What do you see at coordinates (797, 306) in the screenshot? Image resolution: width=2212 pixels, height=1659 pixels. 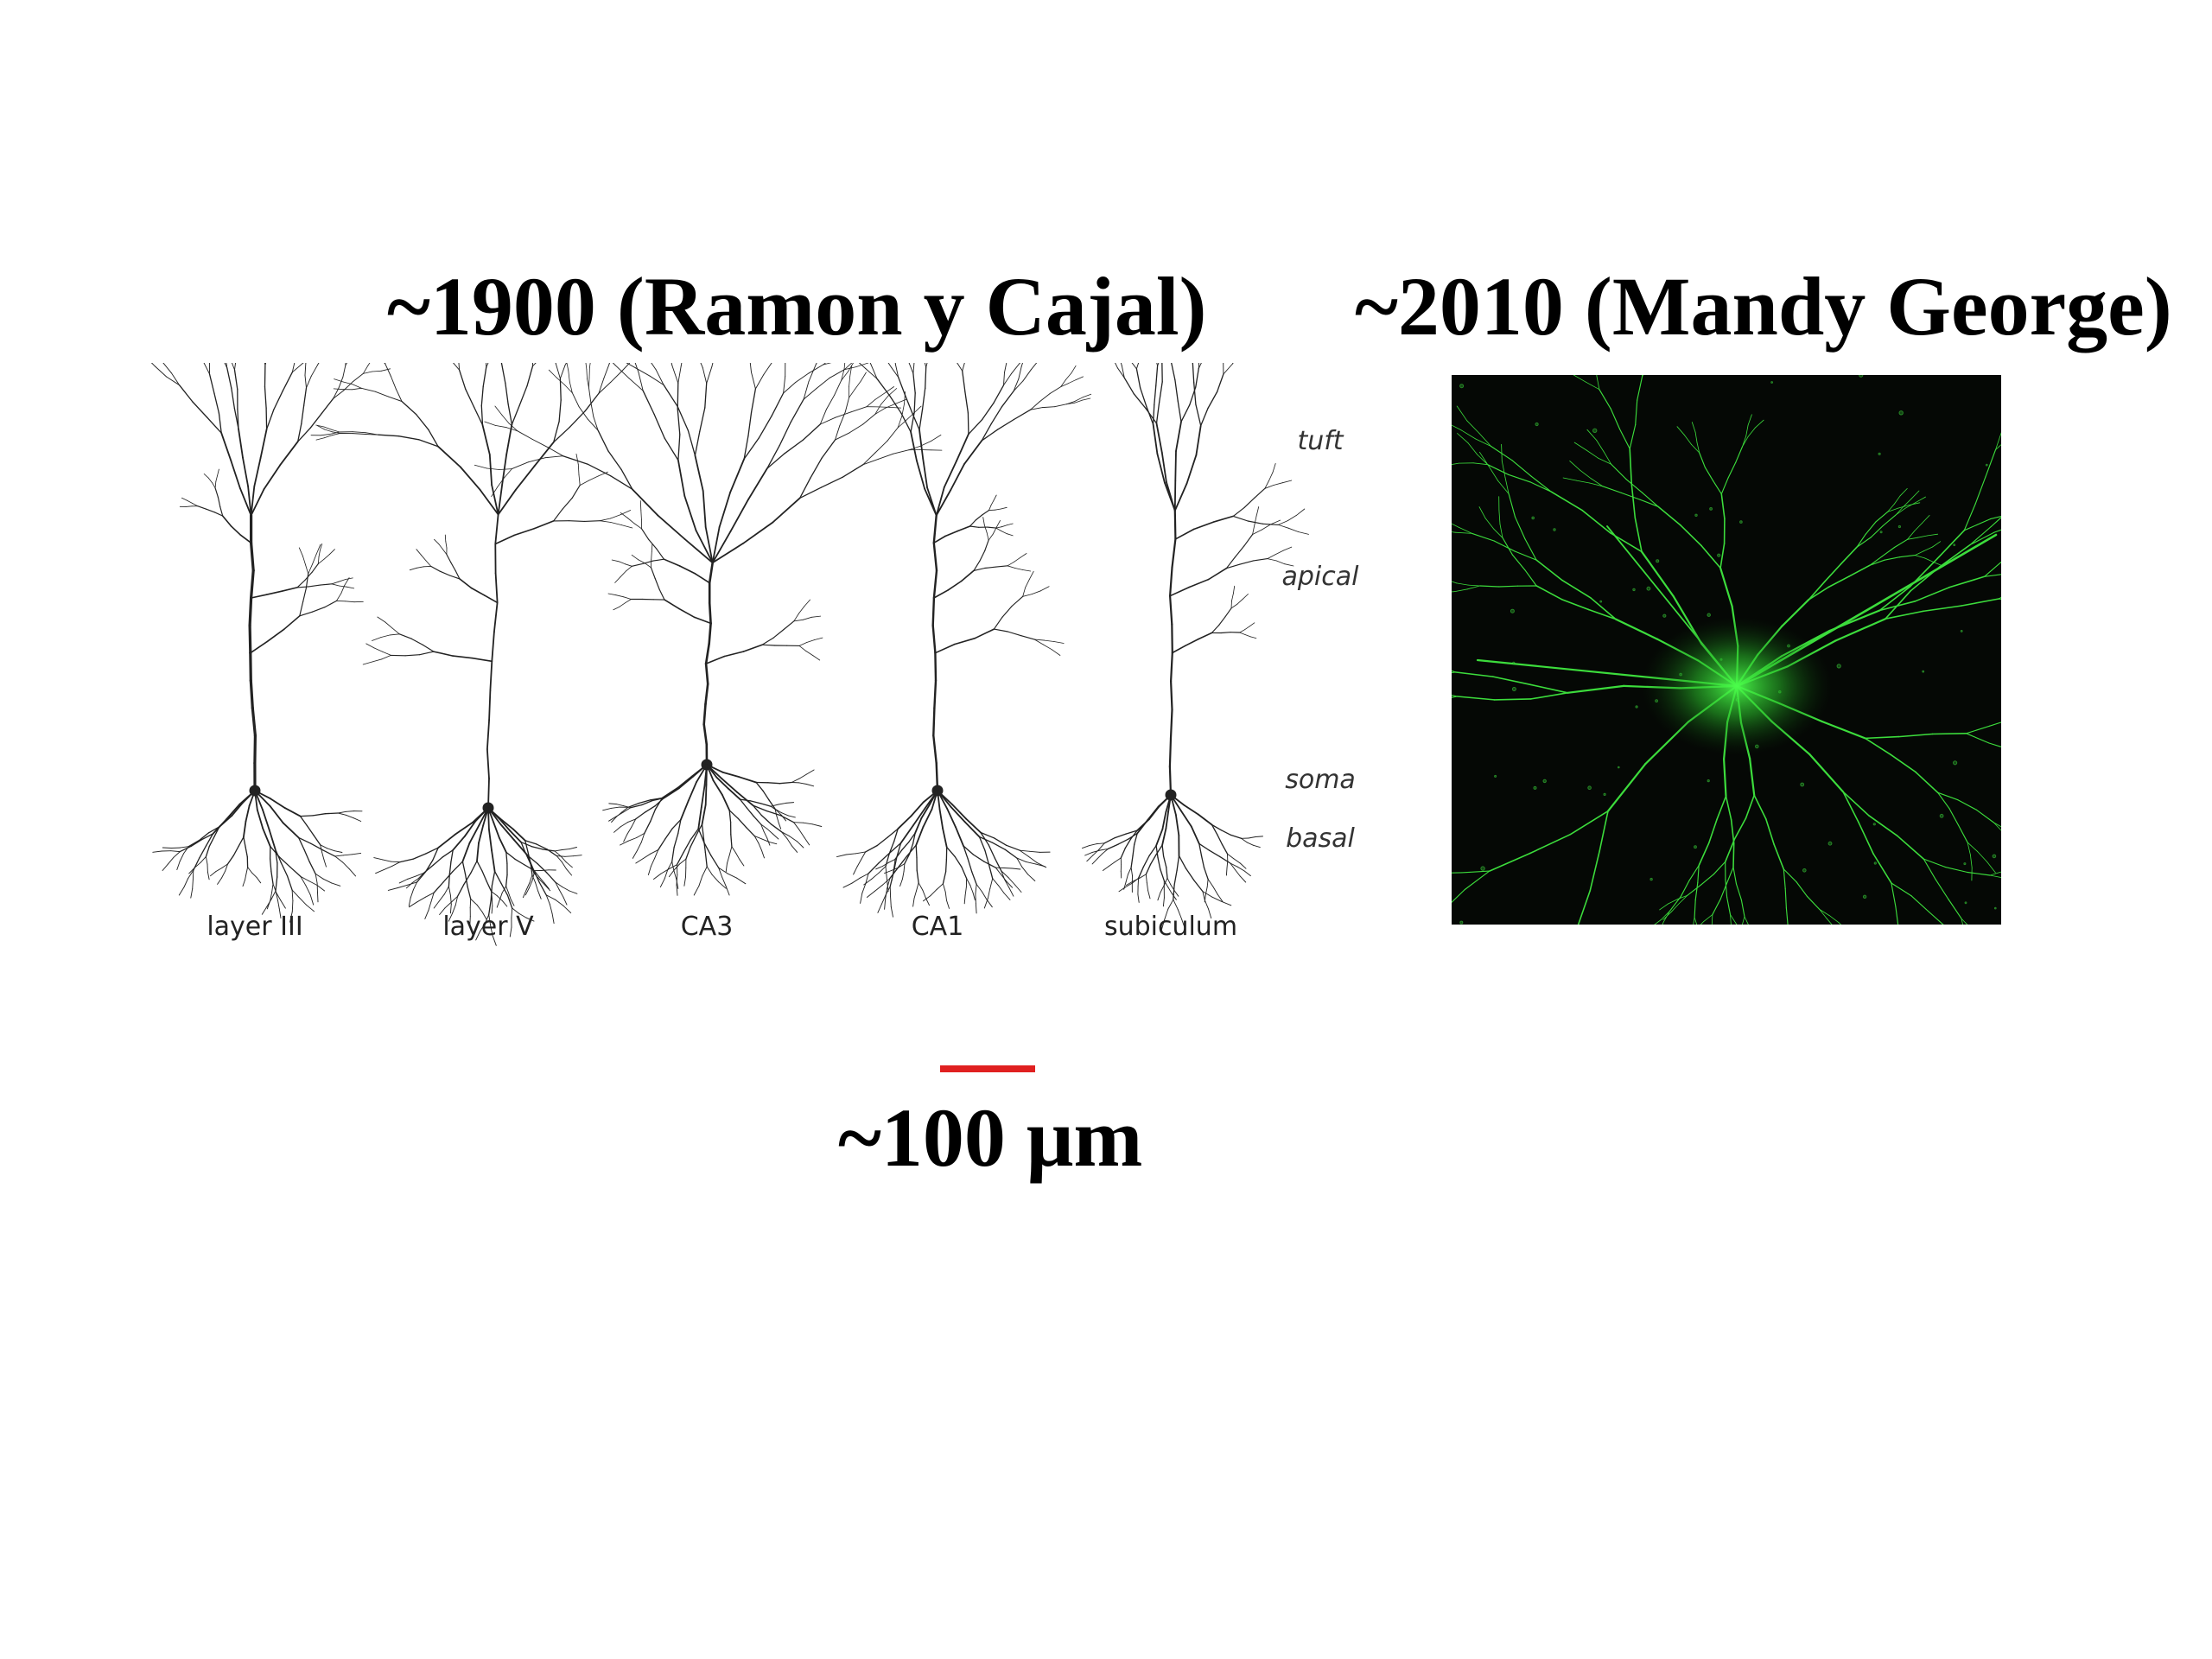 I see `title-cajal: ~1900 (Ramon y Cajal)` at bounding box center [797, 306].